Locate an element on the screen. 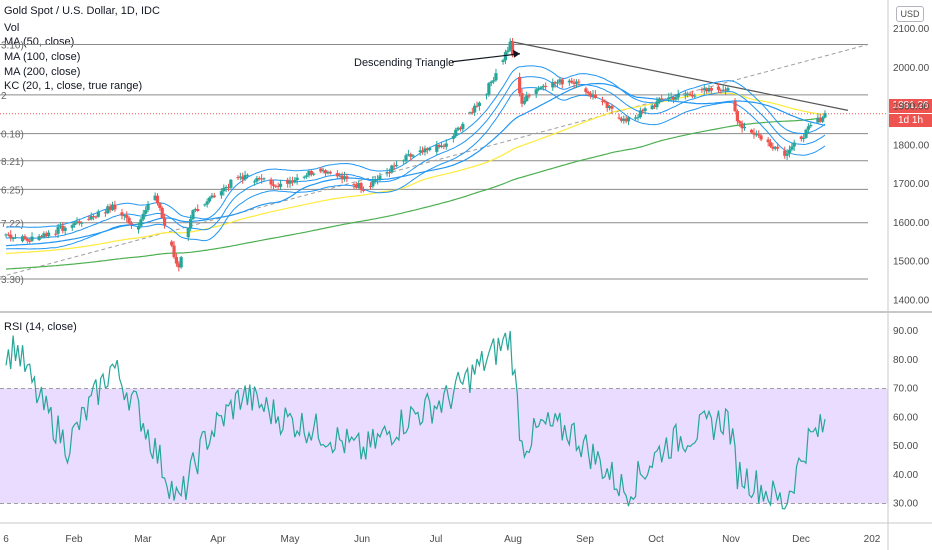  time-tick-label: Jul is located at coordinates (436, 539).